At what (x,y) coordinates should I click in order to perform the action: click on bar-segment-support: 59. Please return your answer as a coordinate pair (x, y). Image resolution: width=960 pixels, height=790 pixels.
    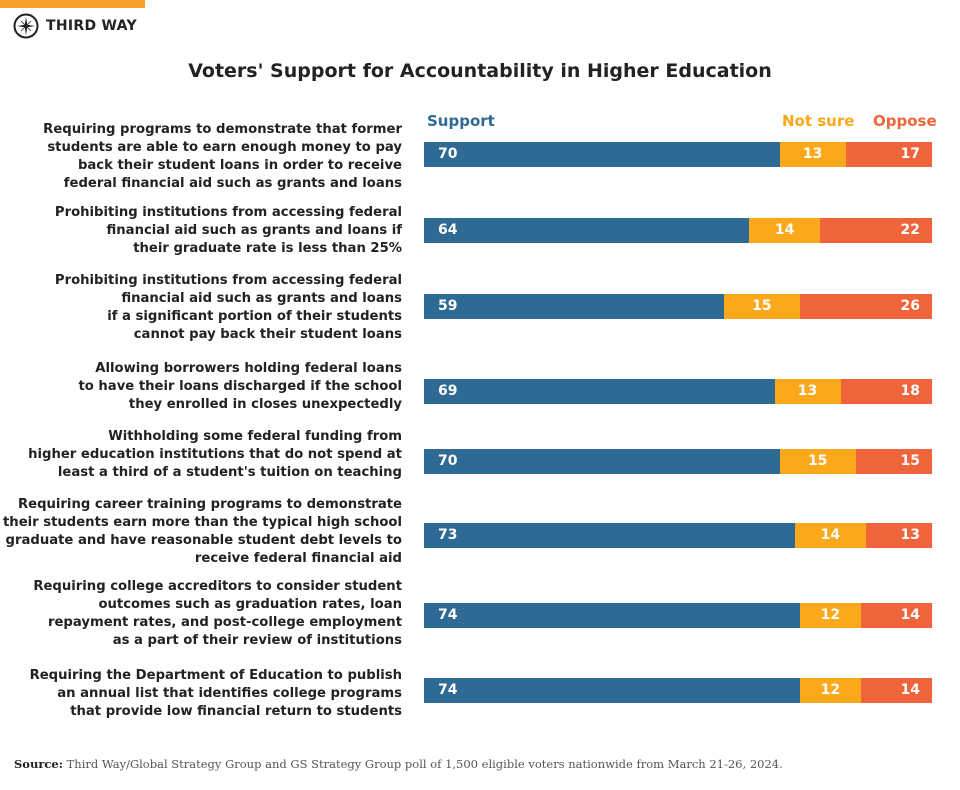
    Looking at the image, I should click on (574, 306).